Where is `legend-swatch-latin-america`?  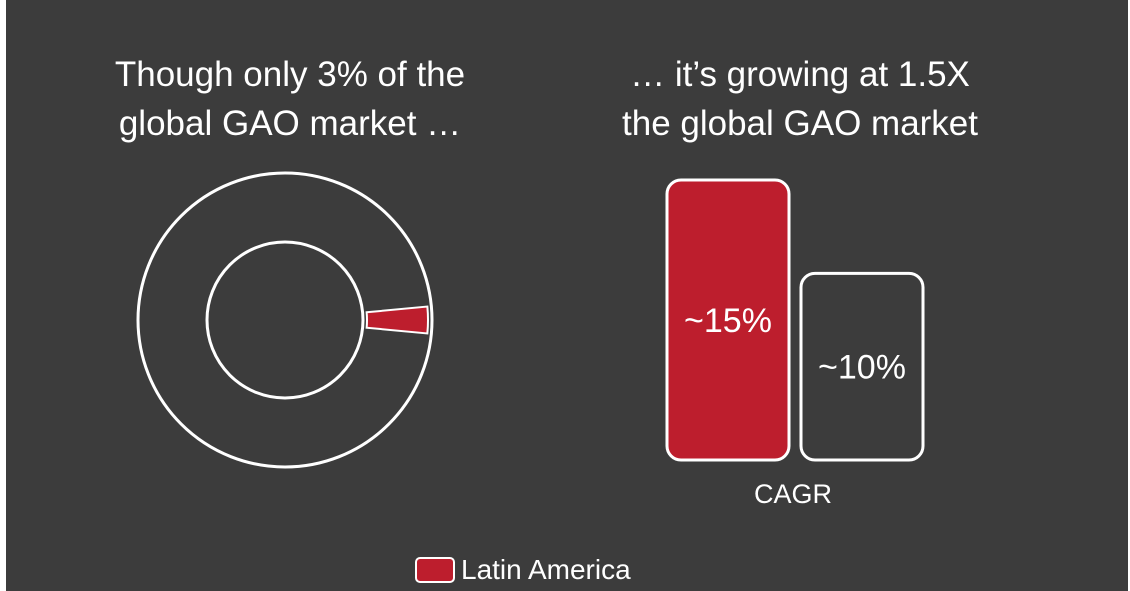
legend-swatch-latin-america is located at coordinates (435, 570).